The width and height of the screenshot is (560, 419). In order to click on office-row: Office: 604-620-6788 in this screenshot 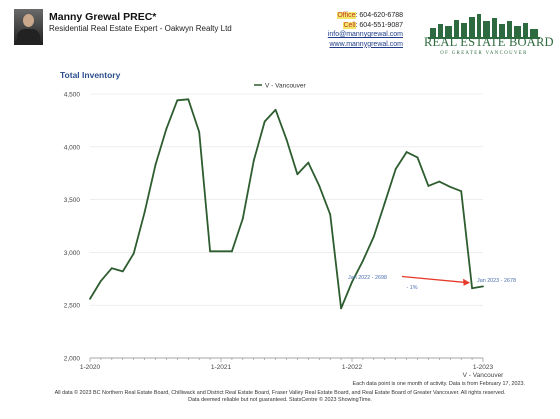, I will do `click(348, 16)`.